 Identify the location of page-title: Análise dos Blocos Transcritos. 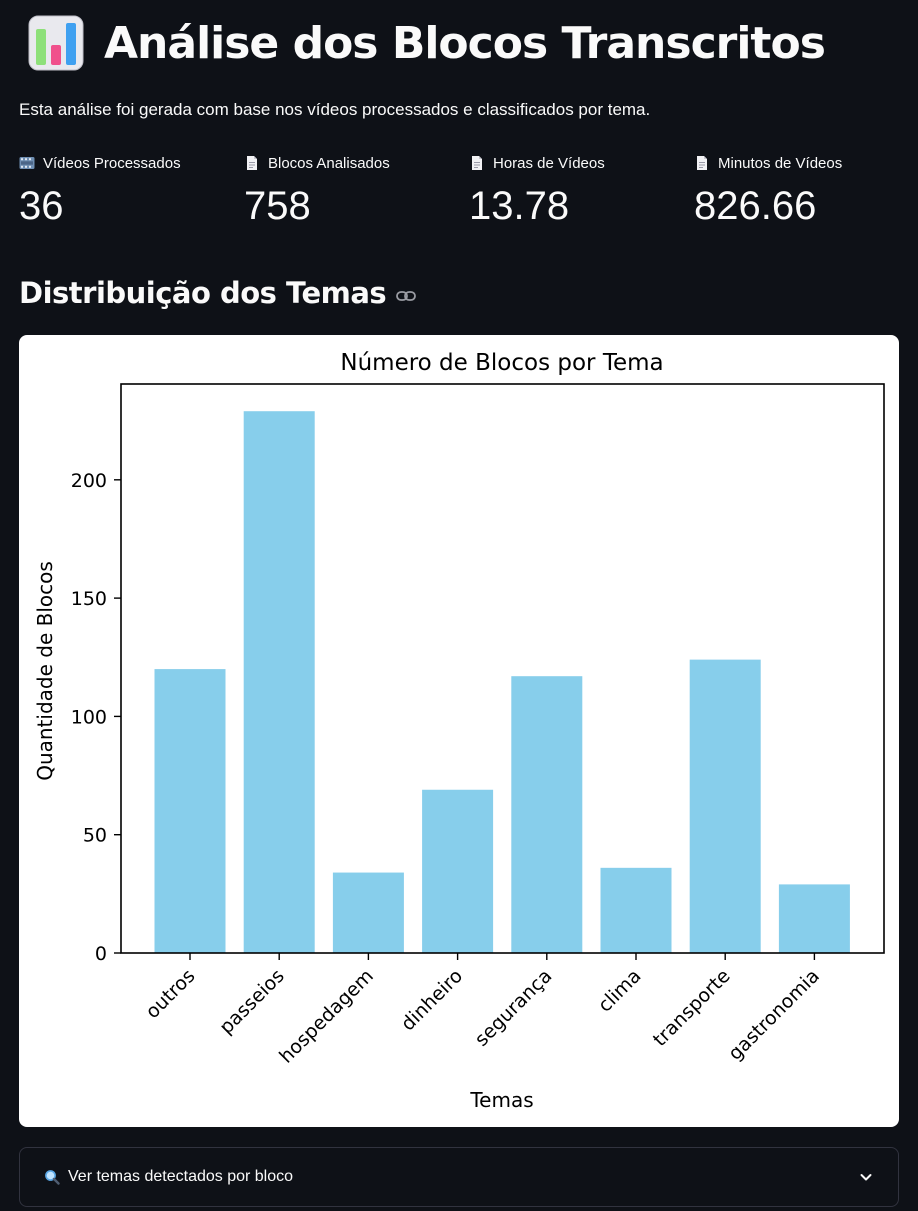
(465, 43).